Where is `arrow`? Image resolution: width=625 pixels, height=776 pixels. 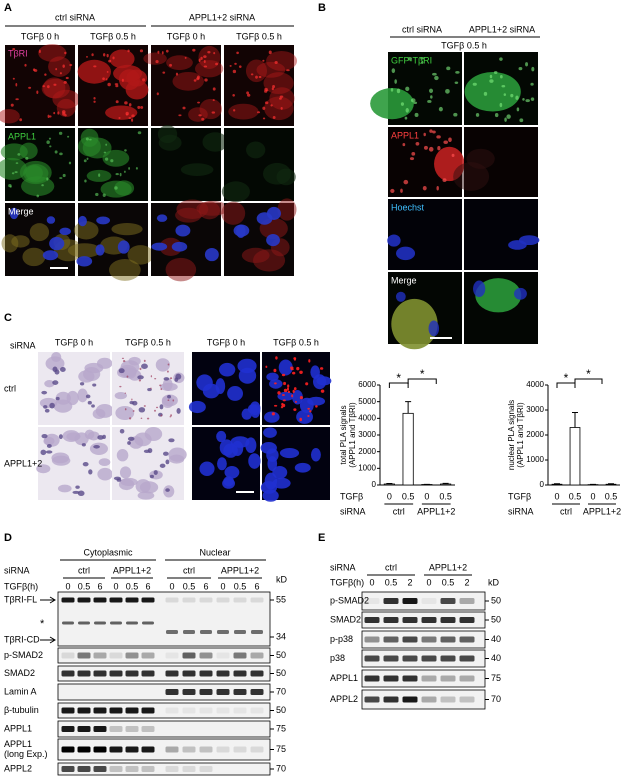 arrow is located at coordinates (48, 640).